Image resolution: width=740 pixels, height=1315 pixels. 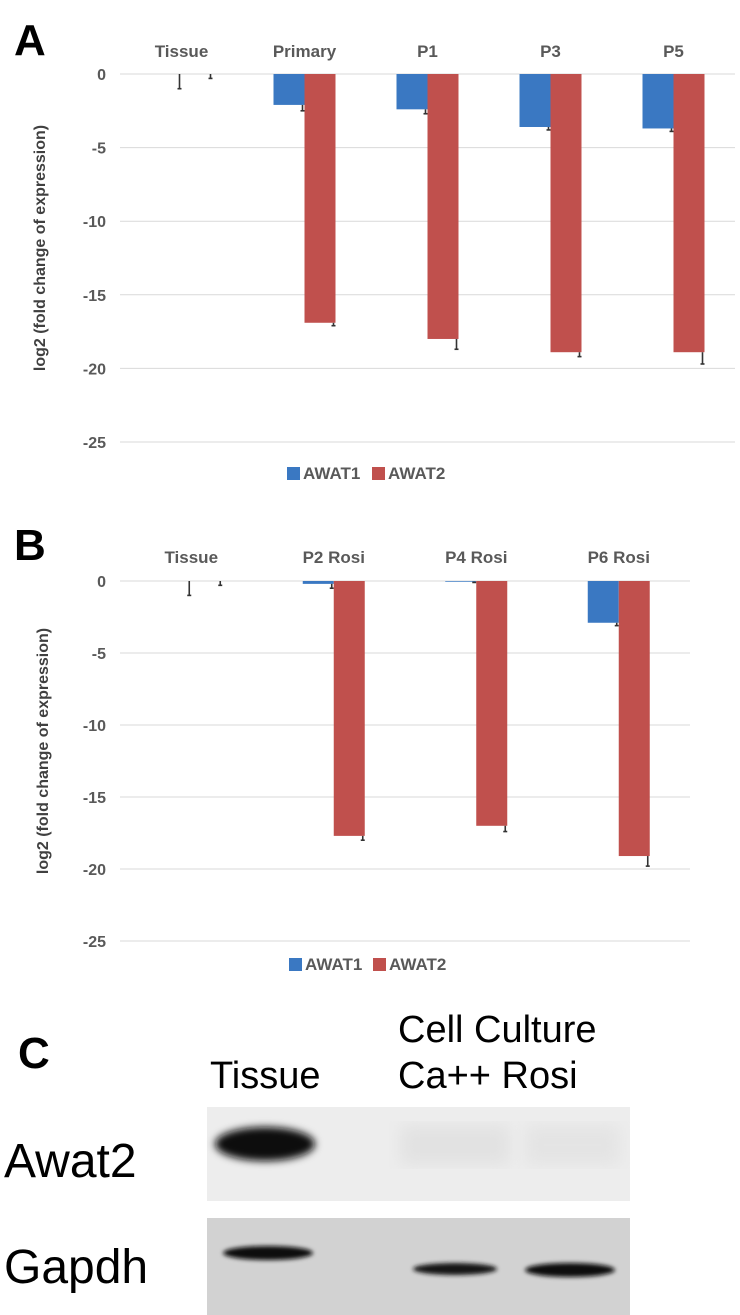 What do you see at coordinates (331, 473) in the screenshot?
I see `legend-label-a-awat1: AWAT1` at bounding box center [331, 473].